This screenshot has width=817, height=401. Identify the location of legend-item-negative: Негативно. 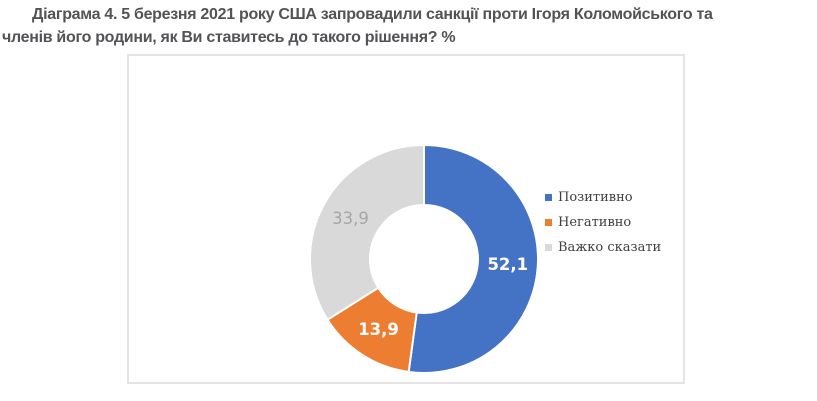
(603, 222).